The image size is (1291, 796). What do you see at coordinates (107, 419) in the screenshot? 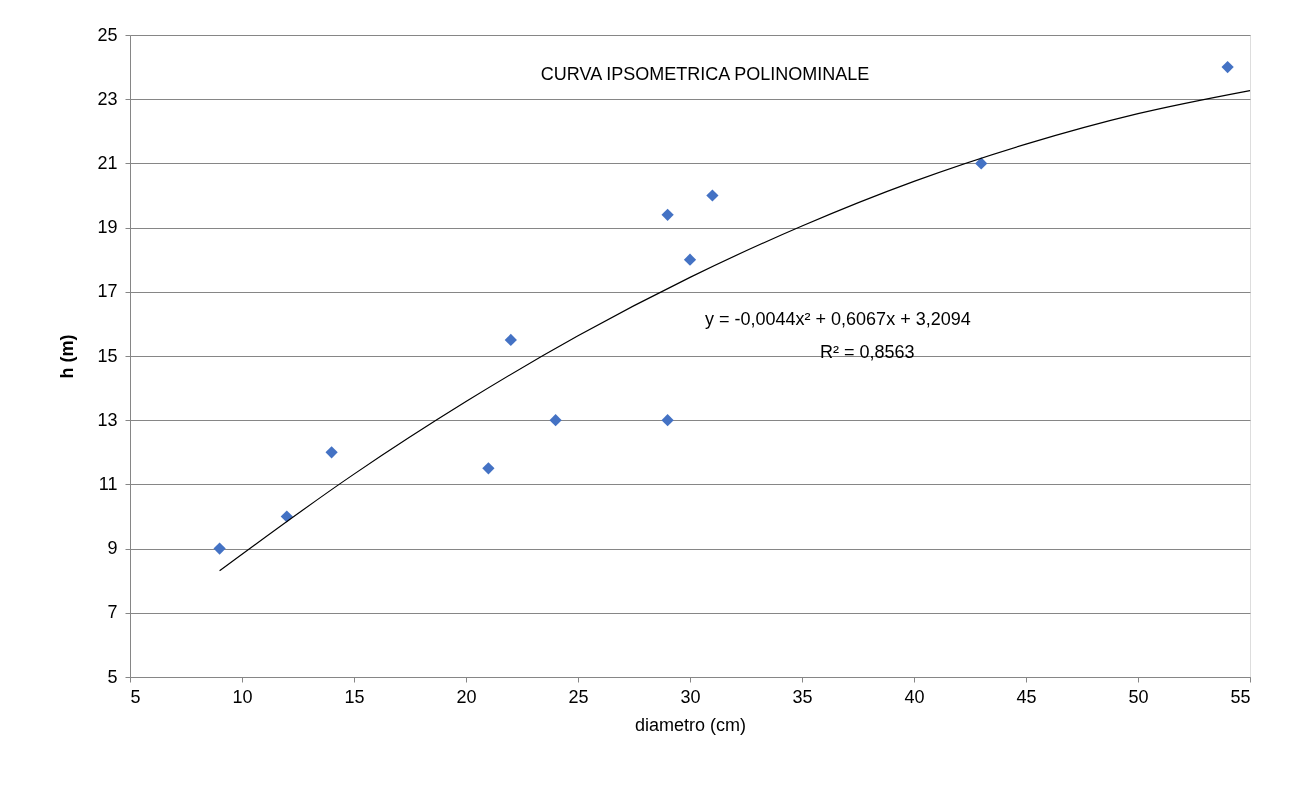
I see `y-tick-label: 13` at bounding box center [107, 419].